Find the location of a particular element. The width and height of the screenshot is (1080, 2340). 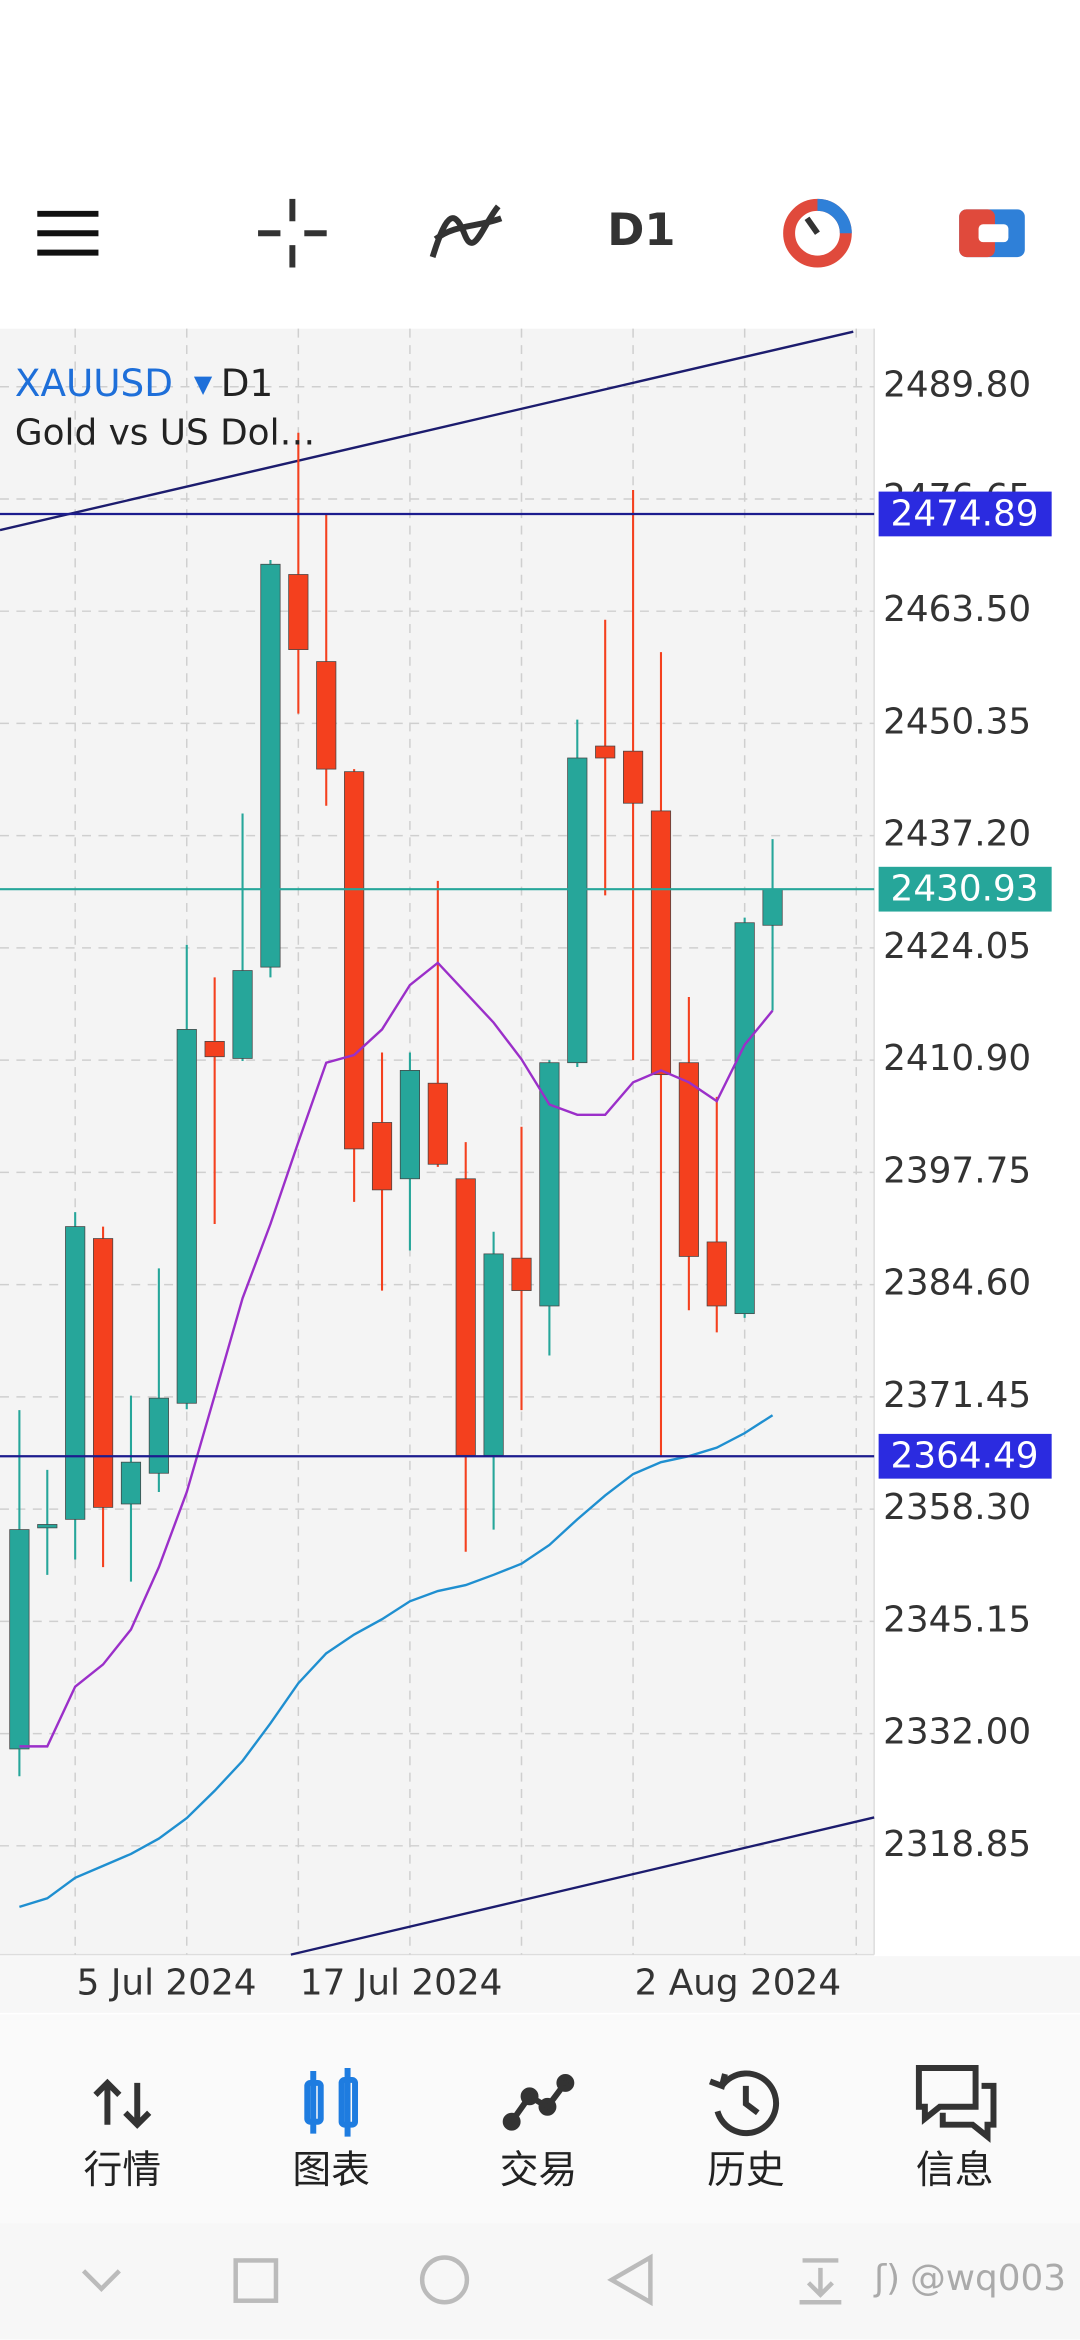

tabs: 行情 图表 交易 历史 信息 is located at coordinates (539, 2170).